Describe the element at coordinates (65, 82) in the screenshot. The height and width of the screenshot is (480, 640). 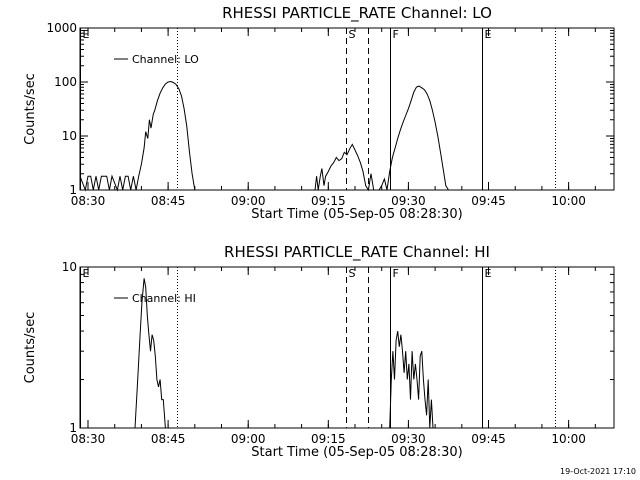
I see `y-tick-label: 100` at that location.